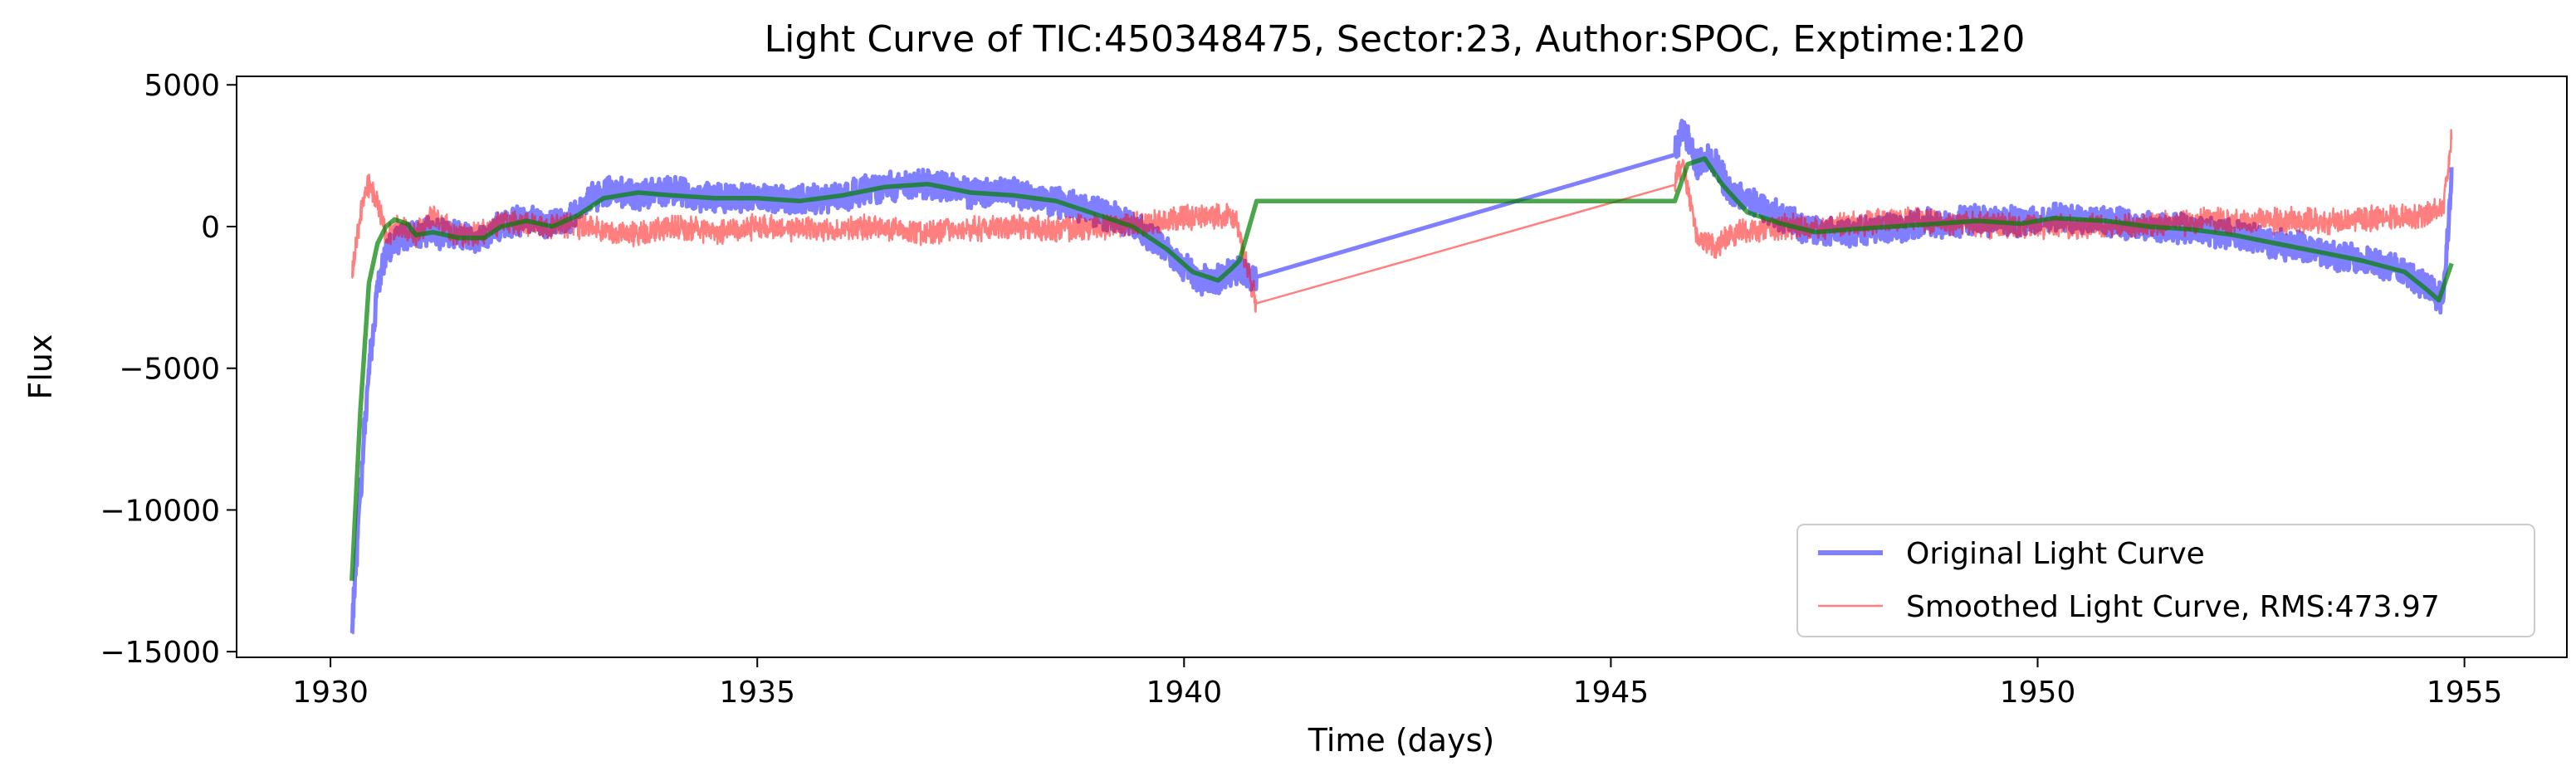 This screenshot has width=2576, height=781. Describe the element at coordinates (2465, 693) in the screenshot. I see `x-tick-label: 1955` at that location.